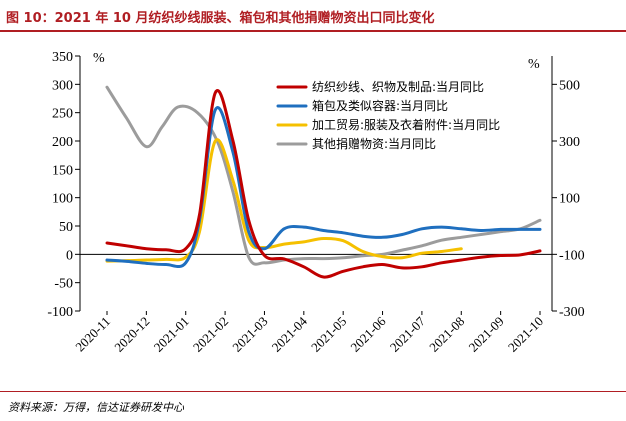 The image size is (626, 421). Describe the element at coordinates (328, 334) in the screenshot. I see `x-tick-label: 2021-05` at that location.